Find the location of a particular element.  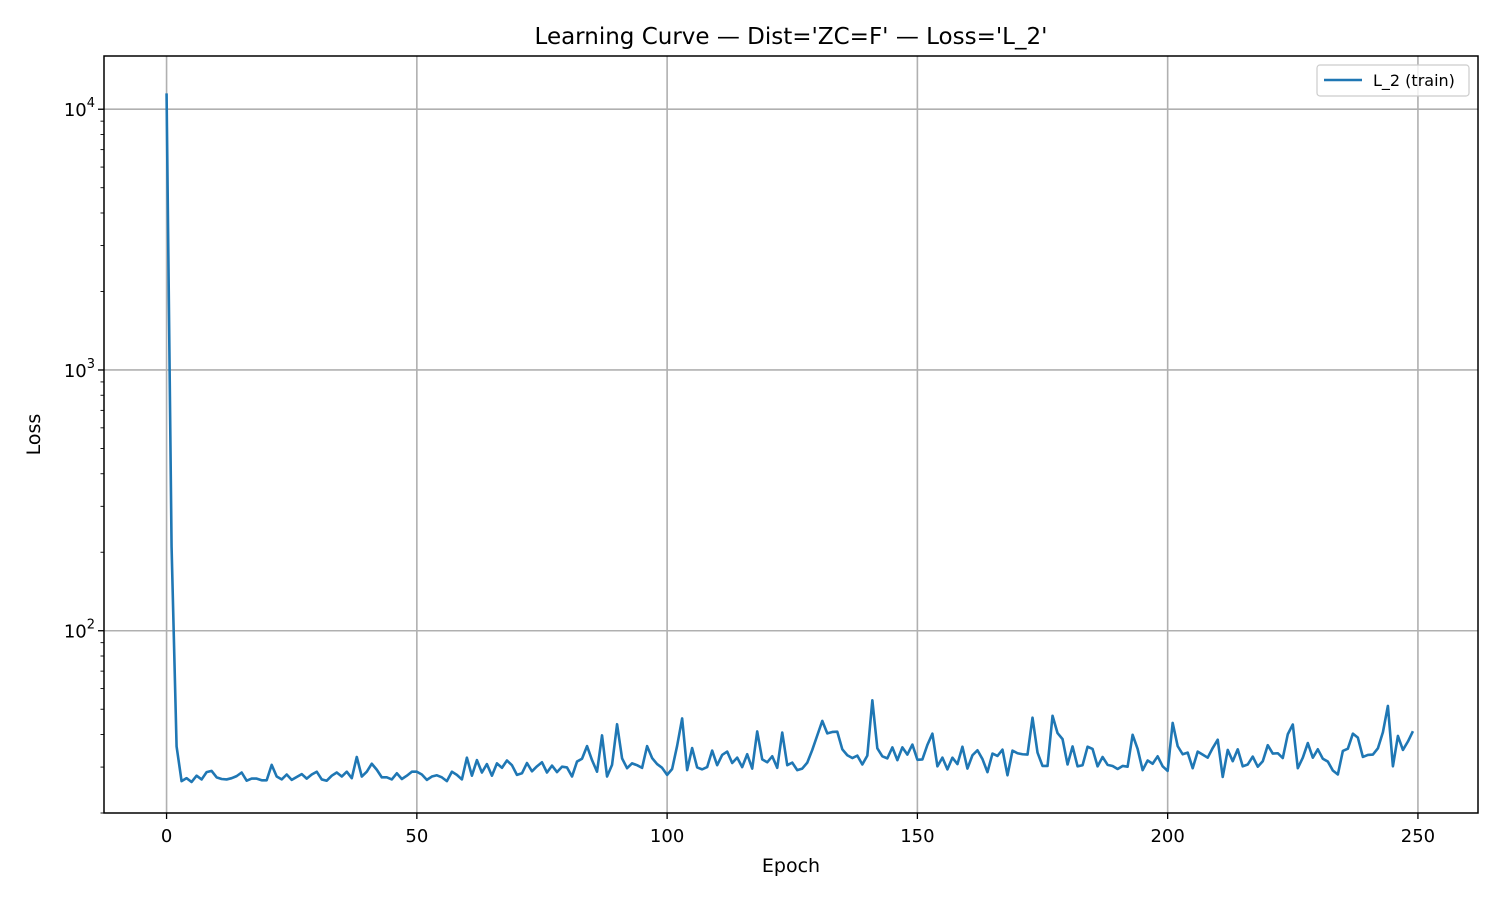

y-axis-label: Loss is located at coordinates (34, 435).